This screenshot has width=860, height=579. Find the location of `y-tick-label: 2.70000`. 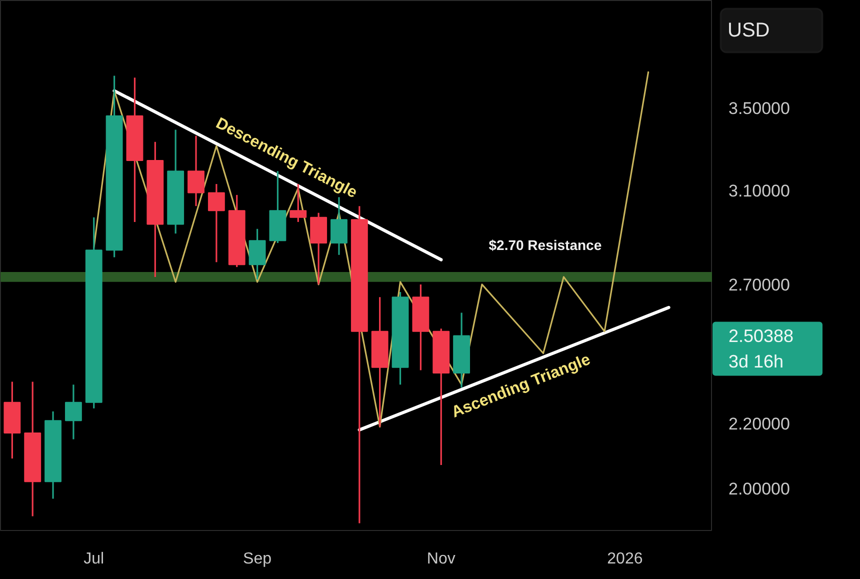

y-tick-label: 2.70000 is located at coordinates (759, 284).